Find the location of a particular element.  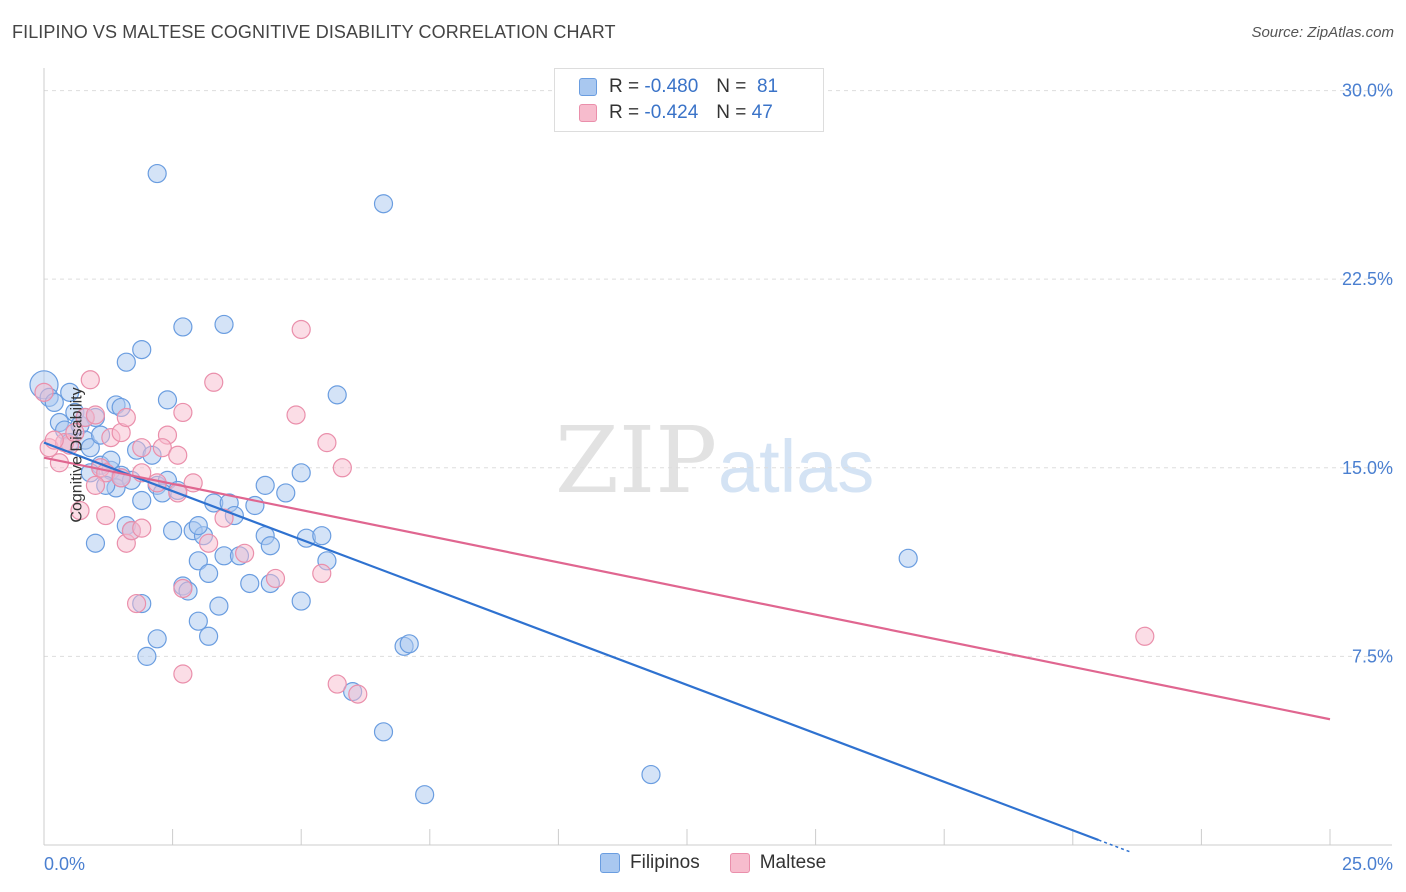

bottom-legend-label: Filipinos is located at coordinates (665, 862).